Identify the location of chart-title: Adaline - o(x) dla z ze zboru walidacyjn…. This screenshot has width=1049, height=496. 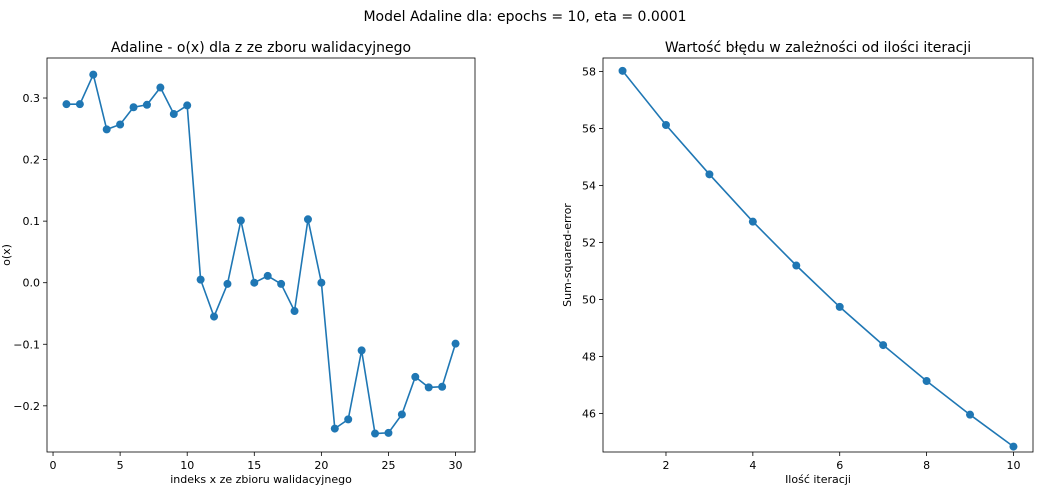
(261, 48).